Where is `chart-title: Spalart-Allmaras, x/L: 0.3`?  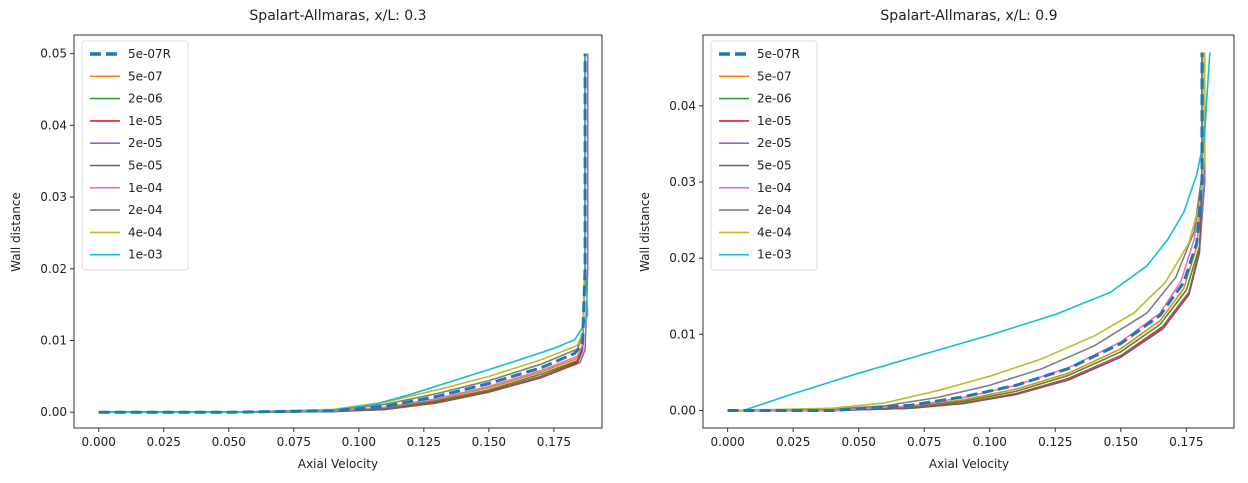 chart-title: Spalart-Allmaras, x/L: 0.3 is located at coordinates (337, 16).